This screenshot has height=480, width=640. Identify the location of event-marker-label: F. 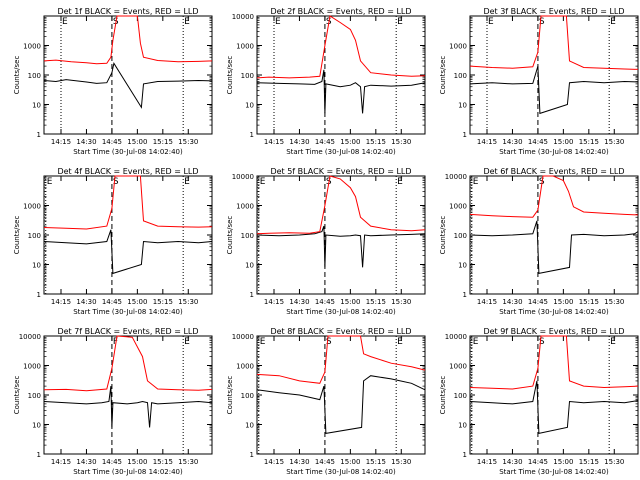
(115, 342).